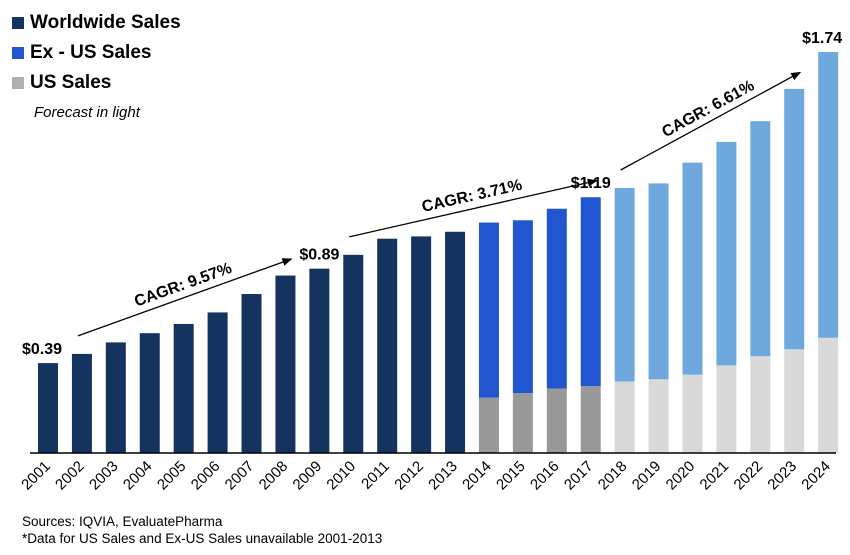 Image resolution: width=850 pixels, height=555 pixels. What do you see at coordinates (828, 195) in the screenshot?
I see `bar-ex-us-2024` at bounding box center [828, 195].